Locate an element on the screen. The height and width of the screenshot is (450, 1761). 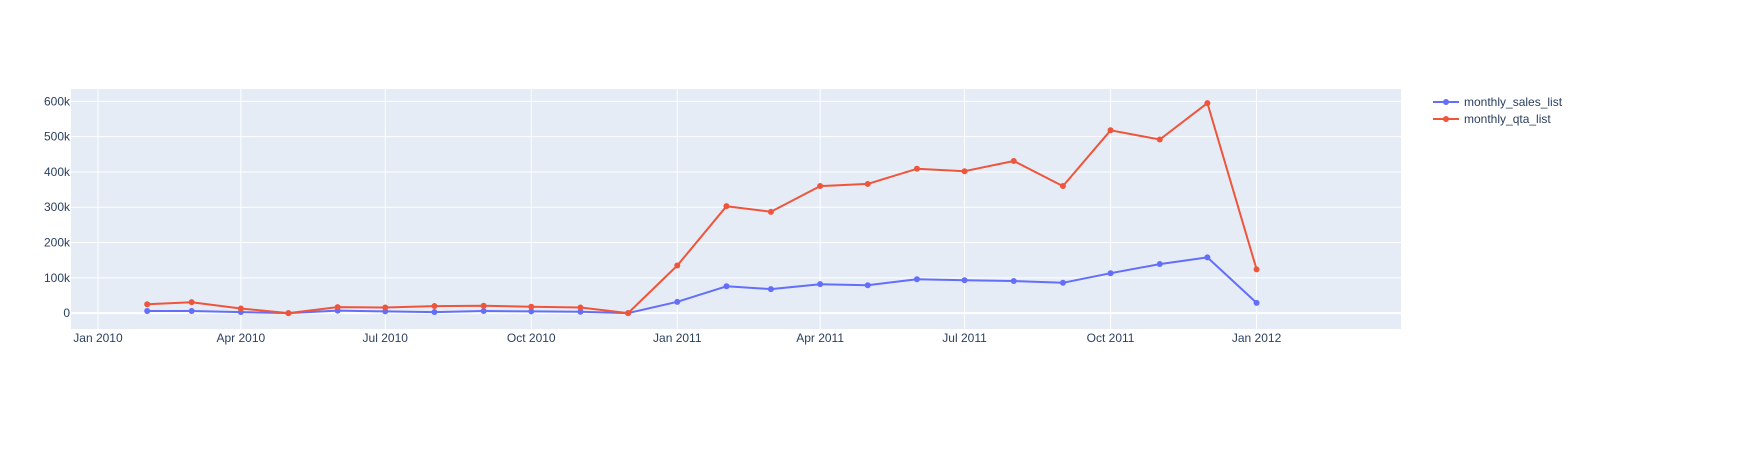
y-tick-label: 300k is located at coordinates (57, 207).